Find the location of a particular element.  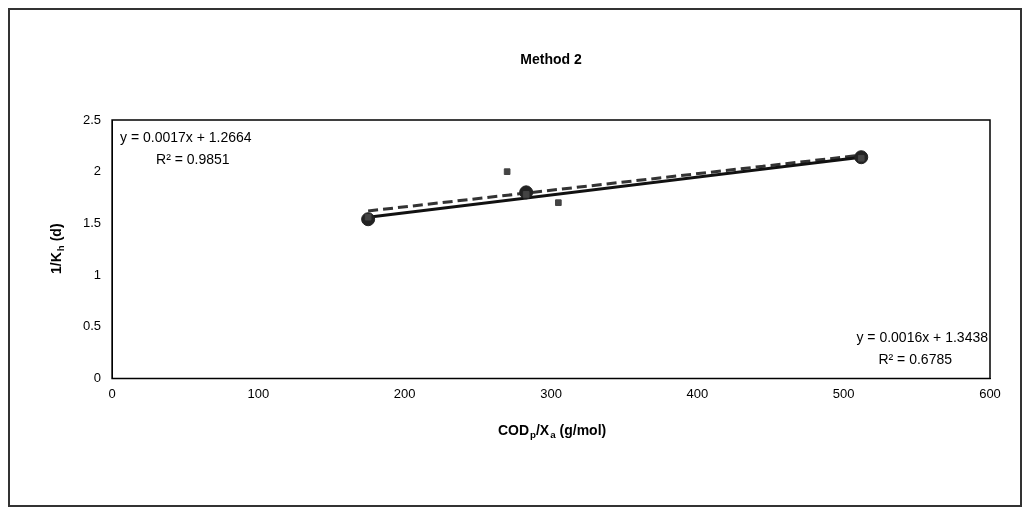

x-tick-label: 300 is located at coordinates (551, 393).